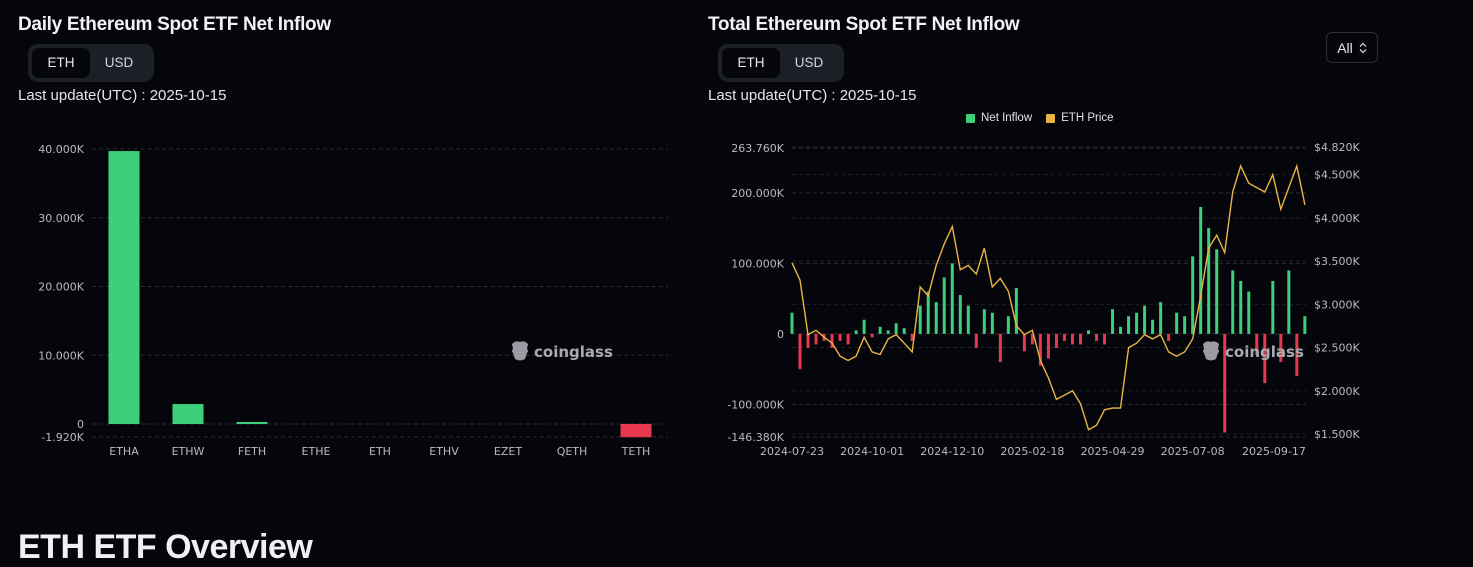 The image size is (1473, 567). I want to click on x-tick-label: ETHV, so click(444, 451).